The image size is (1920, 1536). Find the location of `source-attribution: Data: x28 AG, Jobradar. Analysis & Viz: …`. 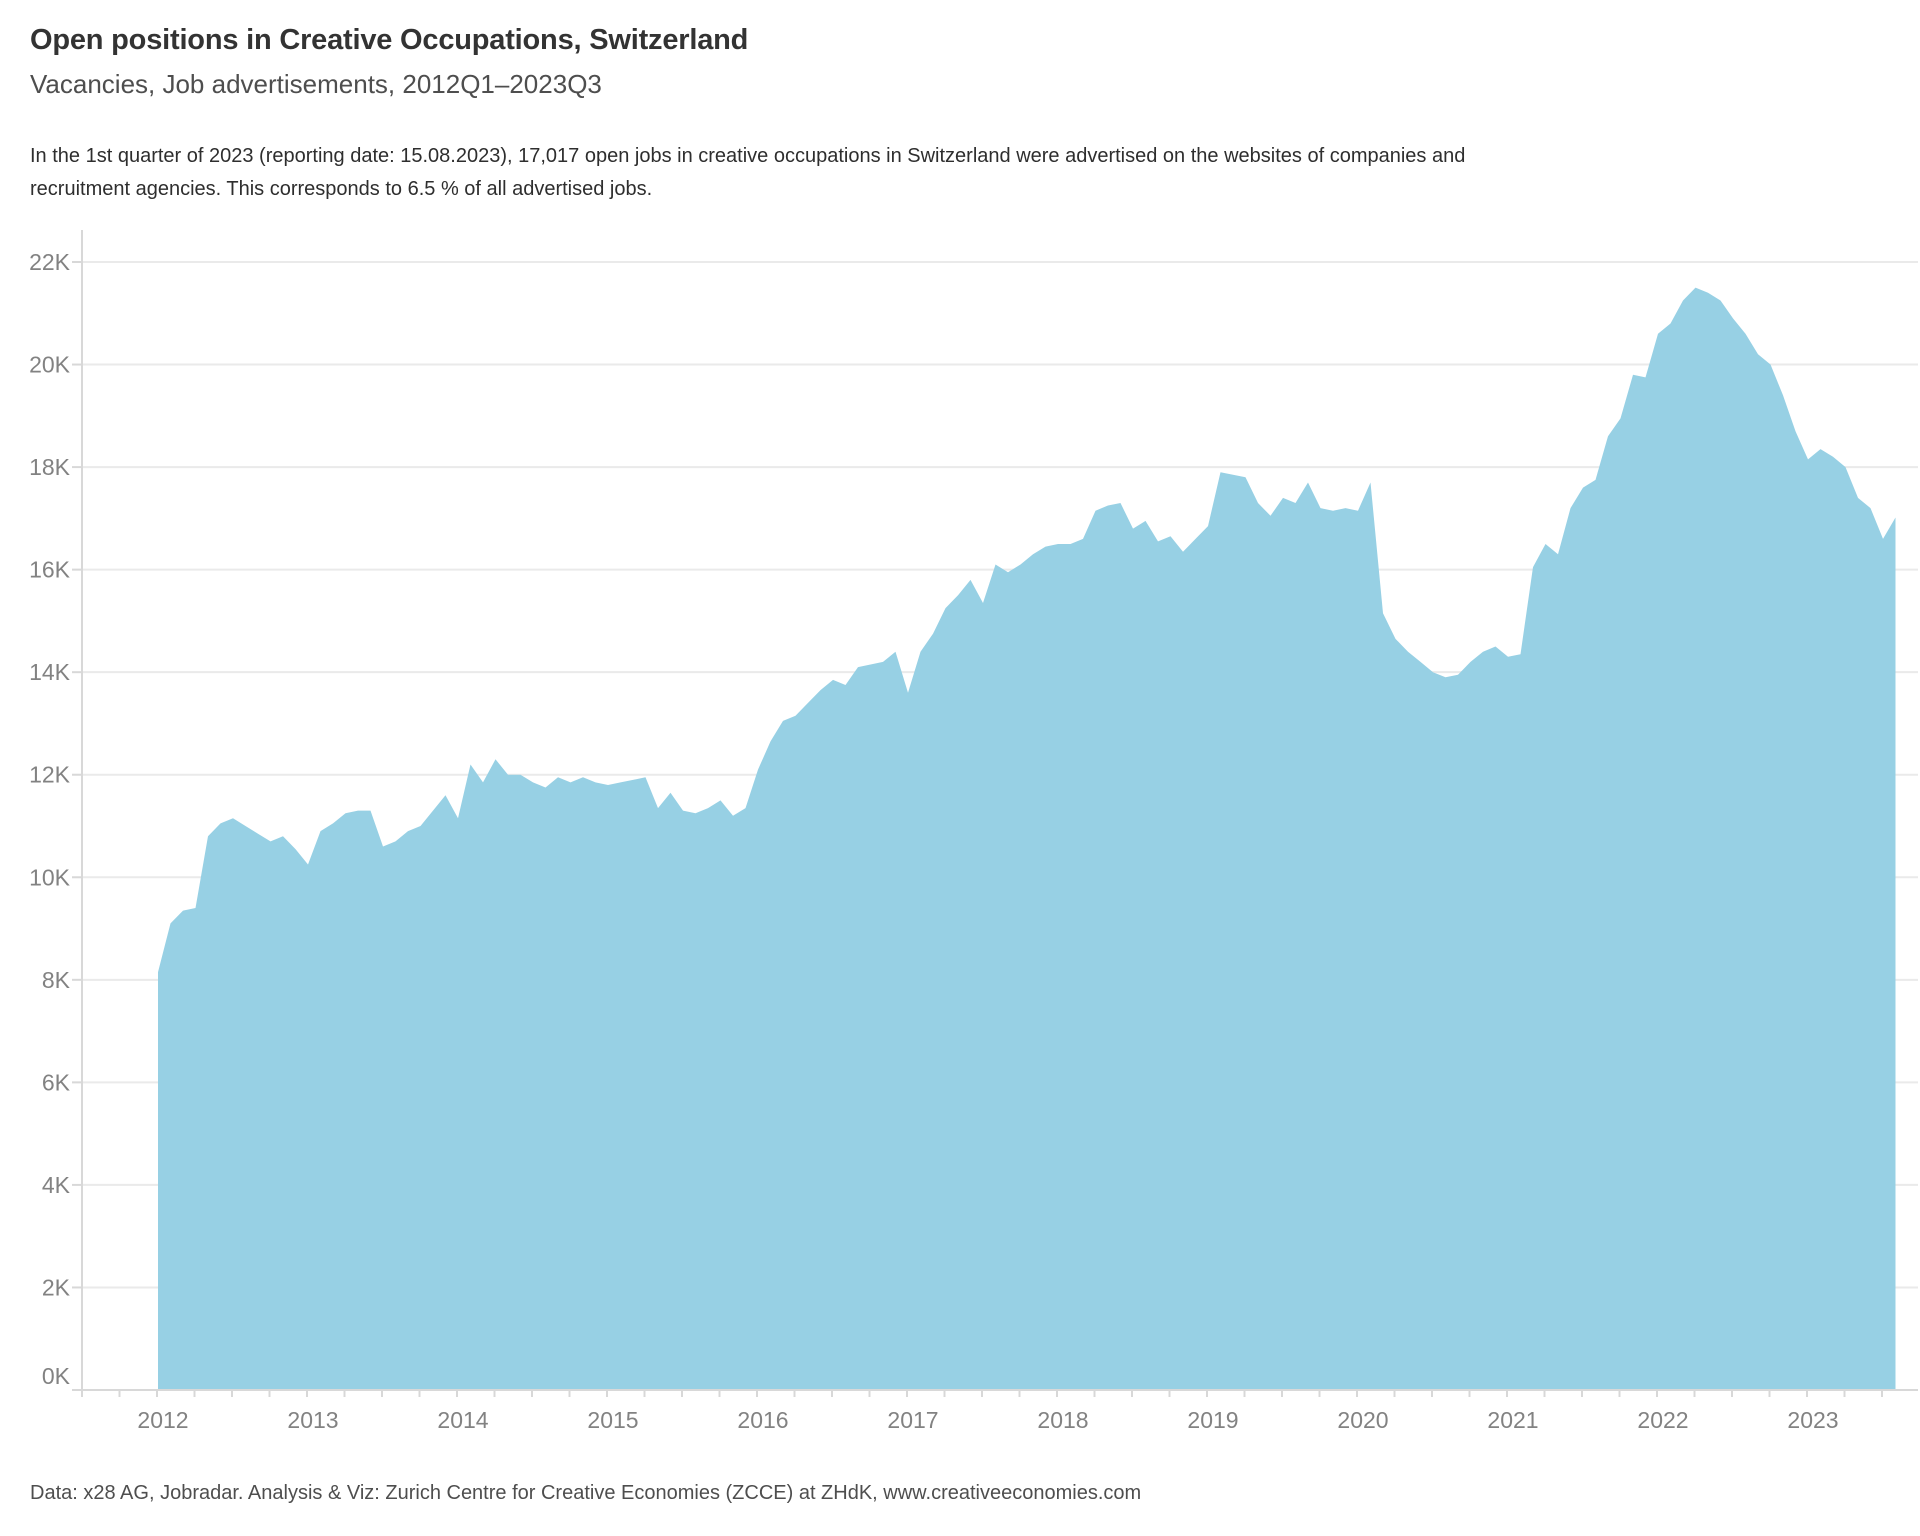

source-attribution: Data: x28 AG, Jobradar. Analysis & Viz: … is located at coordinates (586, 1493).